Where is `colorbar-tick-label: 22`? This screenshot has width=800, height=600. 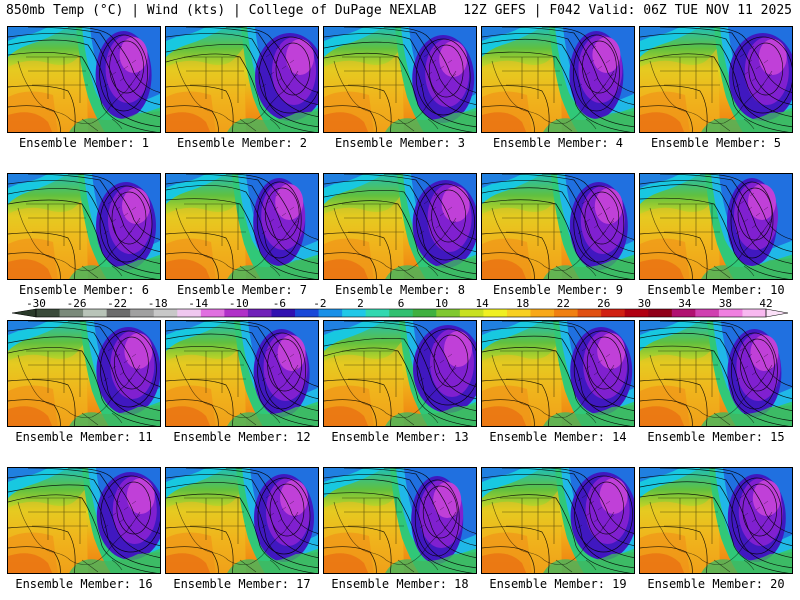 colorbar-tick-label: 22 is located at coordinates (563, 303).